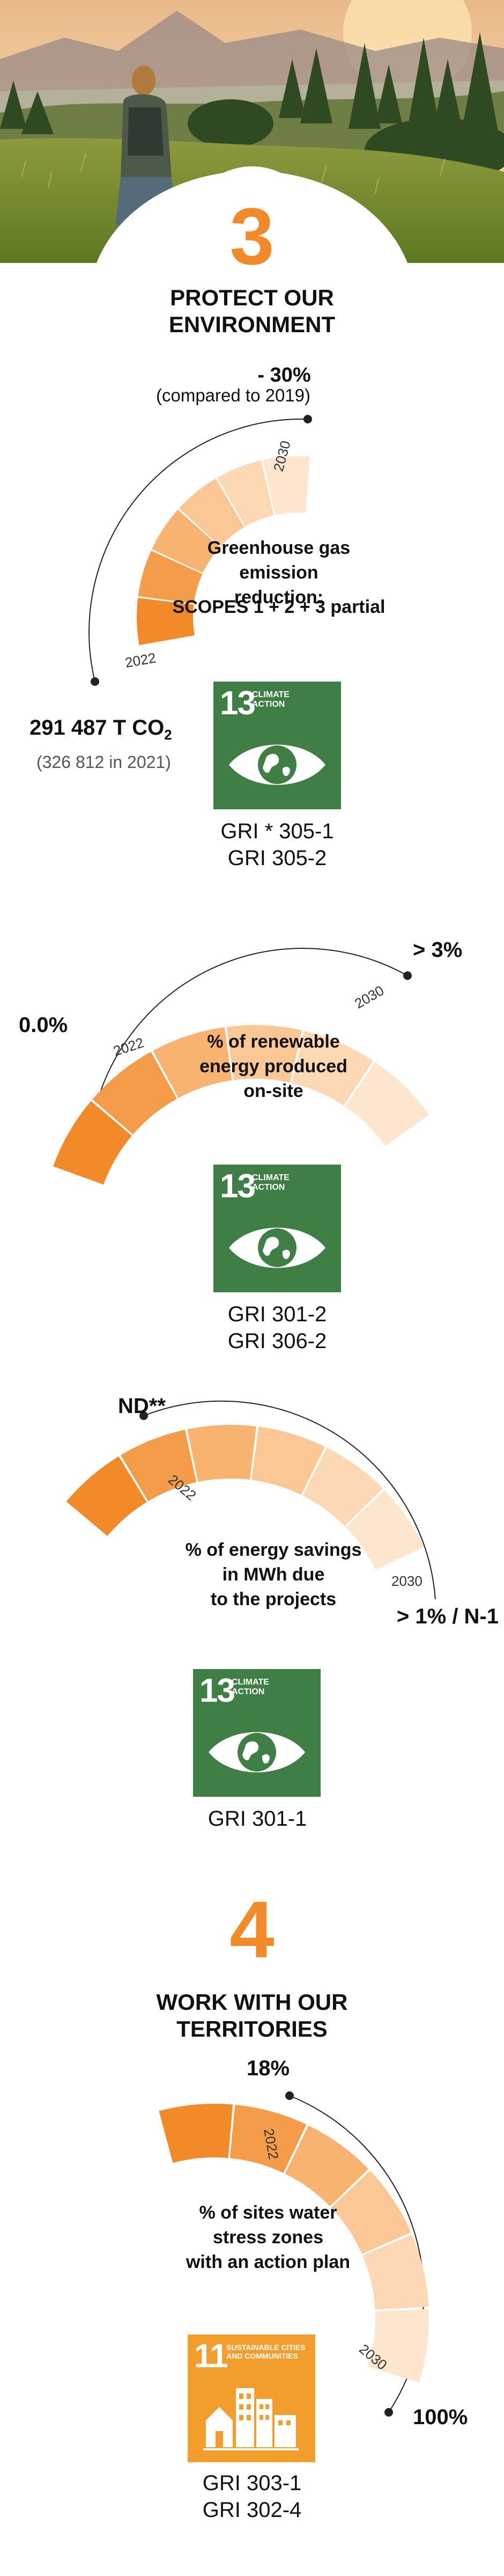 Image resolution: width=504 pixels, height=2576 pixels. What do you see at coordinates (284, 375) in the screenshot?
I see `kpi1-target-value: - 30%` at bounding box center [284, 375].